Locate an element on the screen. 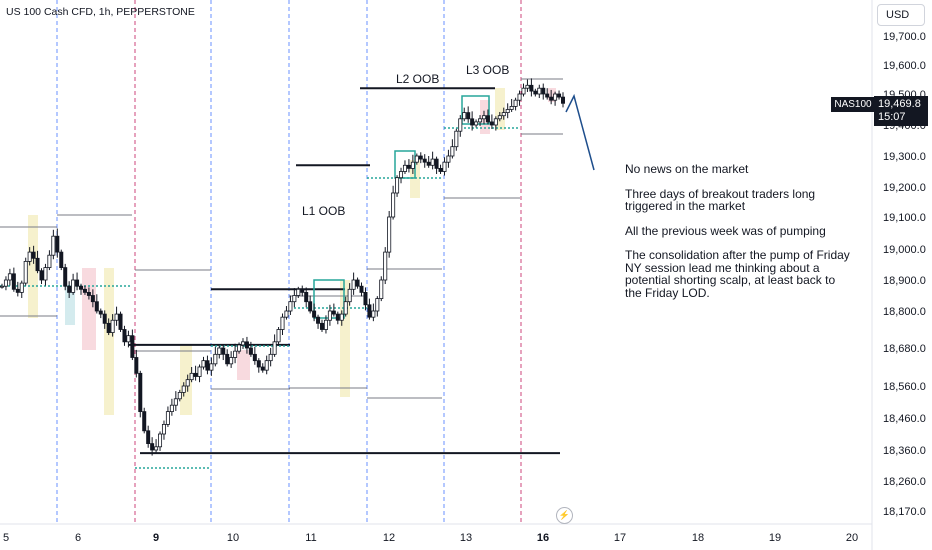  time-tick-5: 12 is located at coordinates (389, 538).